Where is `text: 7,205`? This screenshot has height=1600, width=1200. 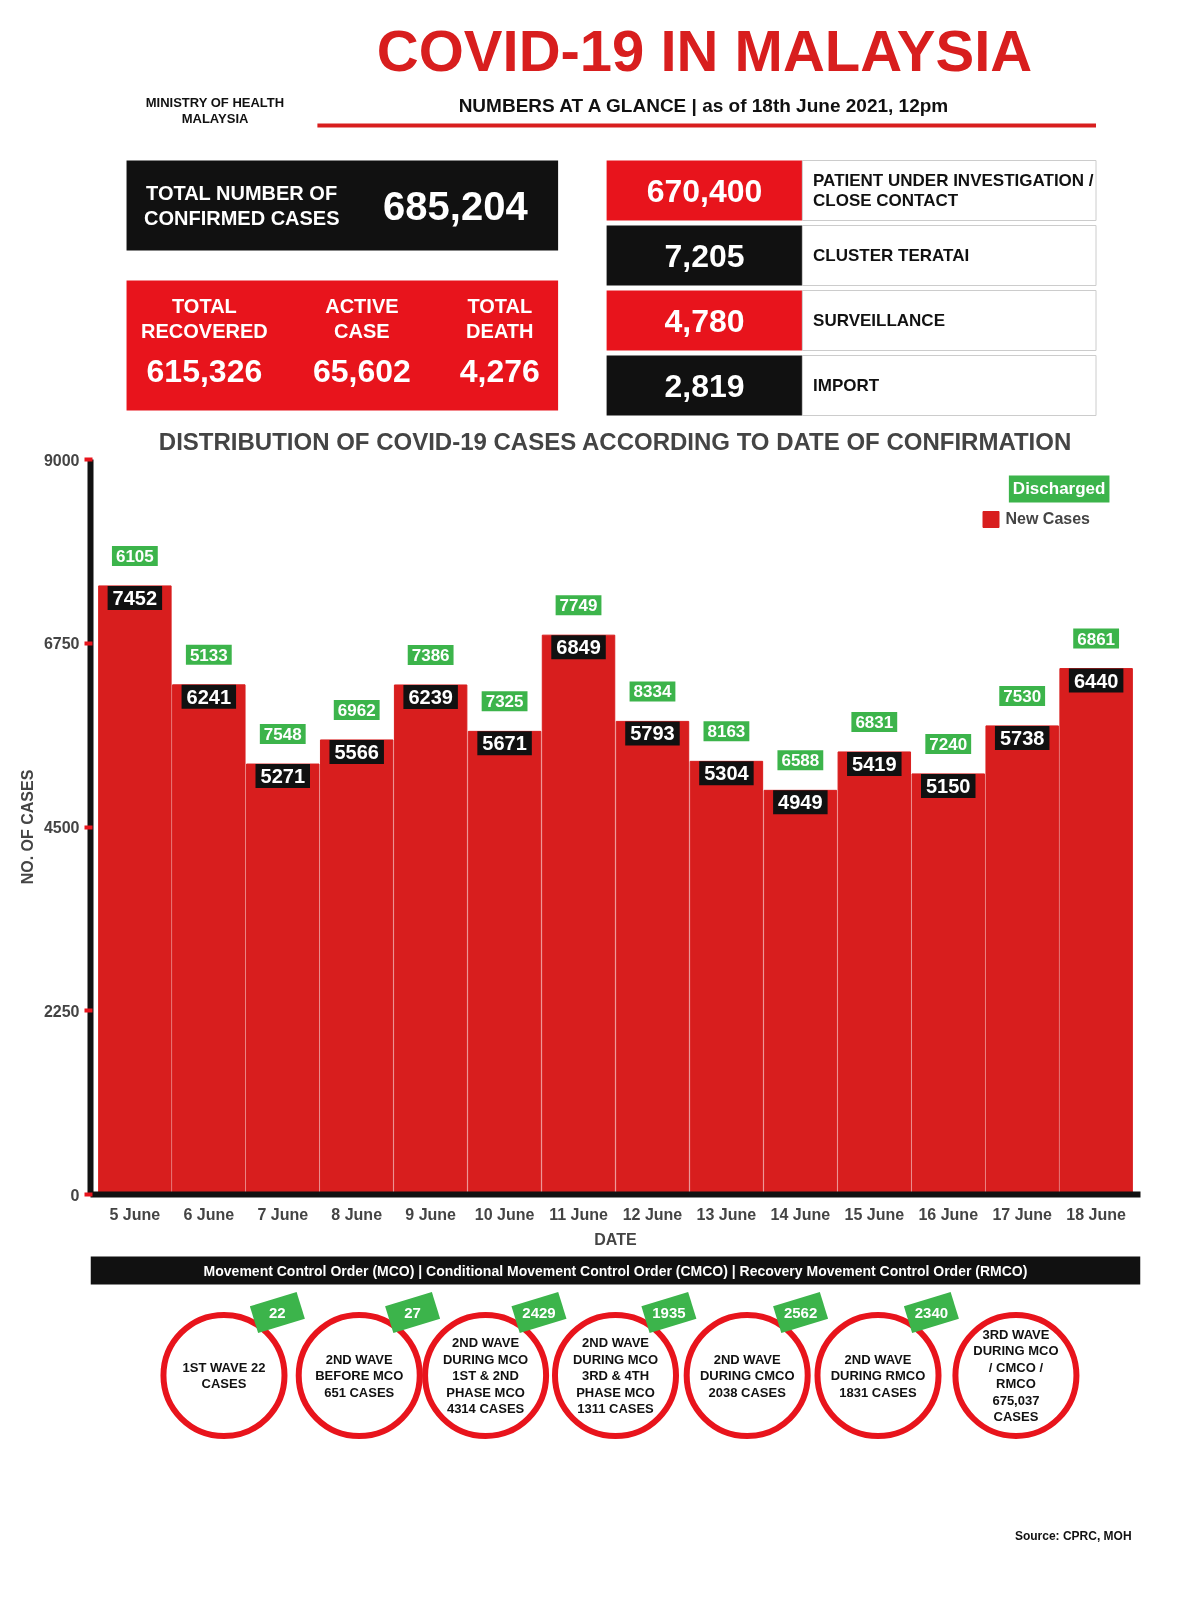 text: 7,205 is located at coordinates (704, 255).